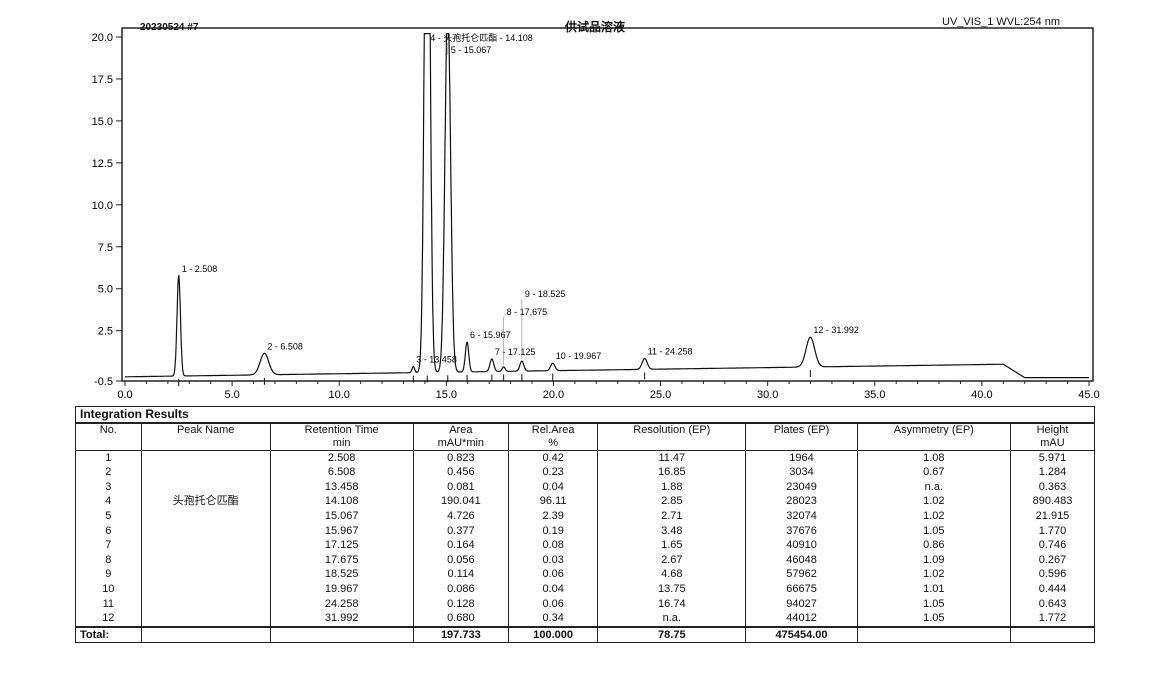  I want to click on table-cell: 1, so click(108, 458).